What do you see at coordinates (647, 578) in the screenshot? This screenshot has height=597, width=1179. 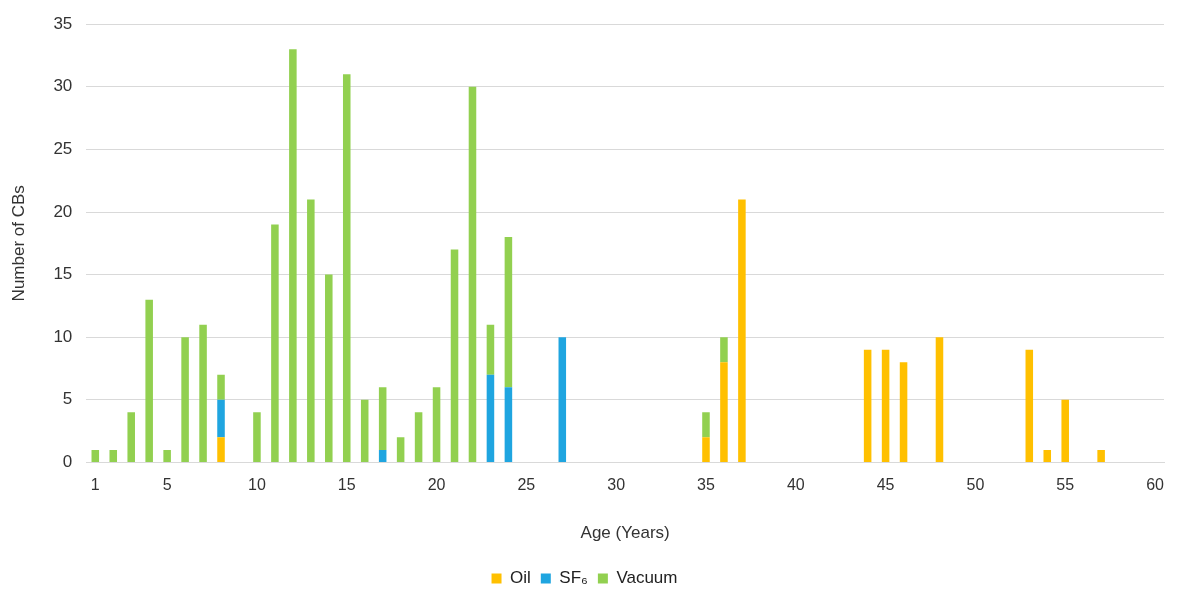 I see `legend-label: Vacuum` at bounding box center [647, 578].